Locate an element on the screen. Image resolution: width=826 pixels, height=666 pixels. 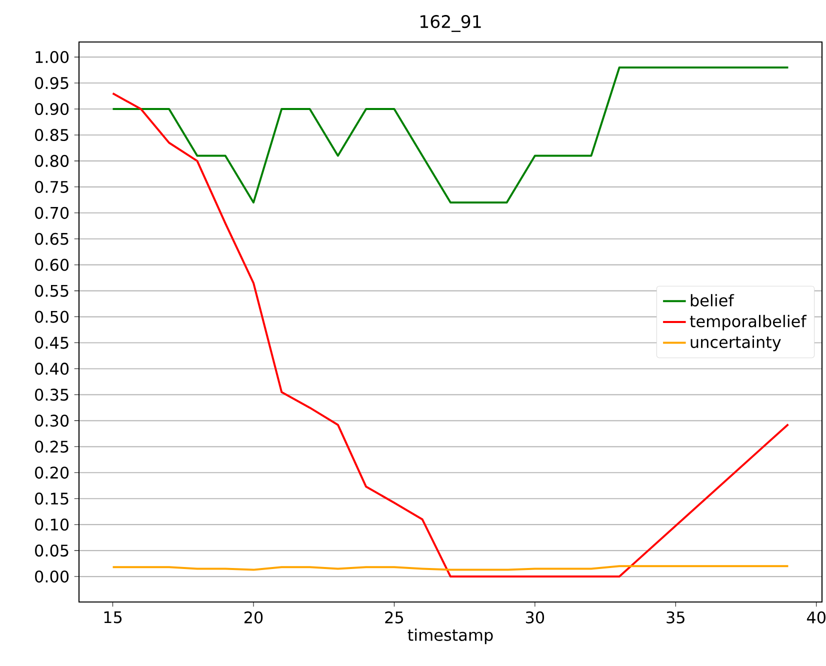
y-tick-label: 0.10 is located at coordinates (52, 524).